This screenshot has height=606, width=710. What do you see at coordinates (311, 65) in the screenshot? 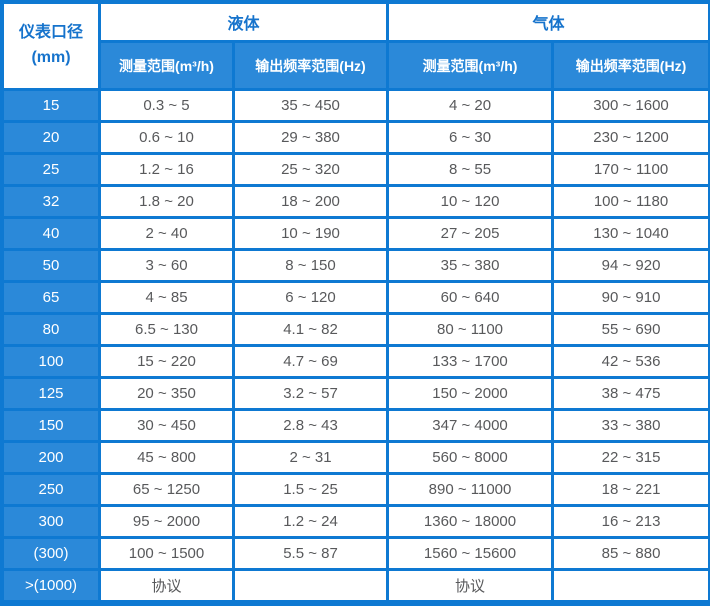
I see `sub-header-liquid-freq: 输出频率范围(Hz)` at bounding box center [311, 65].